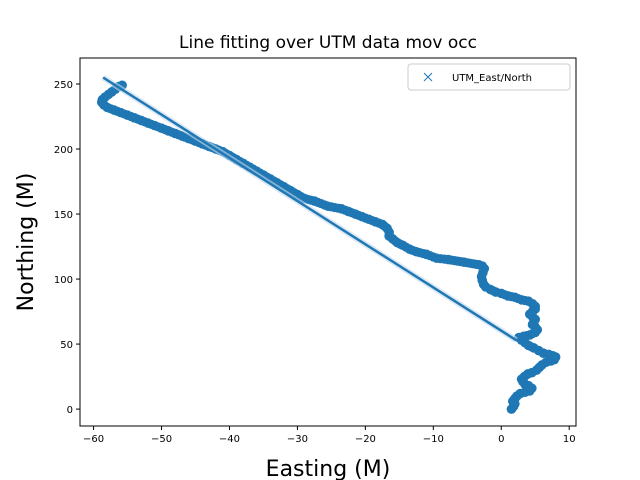  I want to click on x-axis: −60 −50 −40 −30 −20 −10 0 10, so click(329, 435).